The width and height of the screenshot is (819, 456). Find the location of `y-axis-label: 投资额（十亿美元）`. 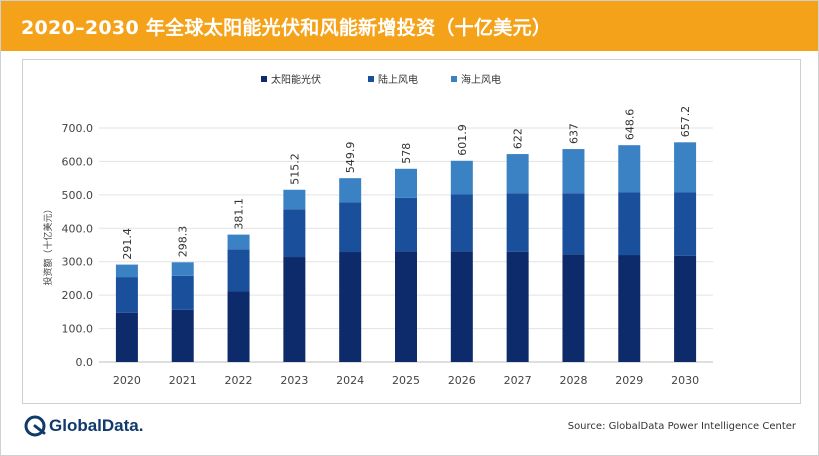

y-axis-label: 投资额（十亿美元） is located at coordinates (48, 244).